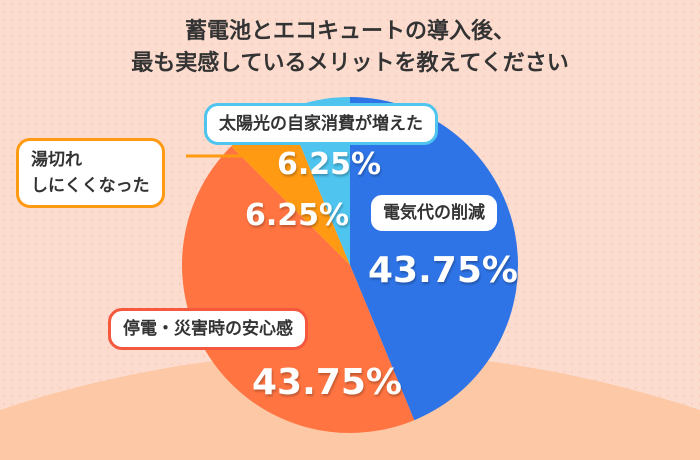 The width and height of the screenshot is (700, 460). What do you see at coordinates (350, 48) in the screenshot?
I see `chart-title: 蓄電池とエコキュートの導入後、 最も実感しているメリットを教えてください` at bounding box center [350, 48].